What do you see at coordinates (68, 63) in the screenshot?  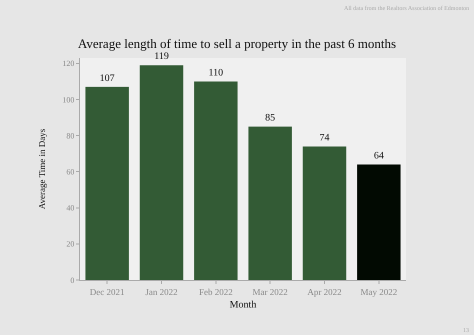 I see `y-tick-label: 120` at bounding box center [68, 63].